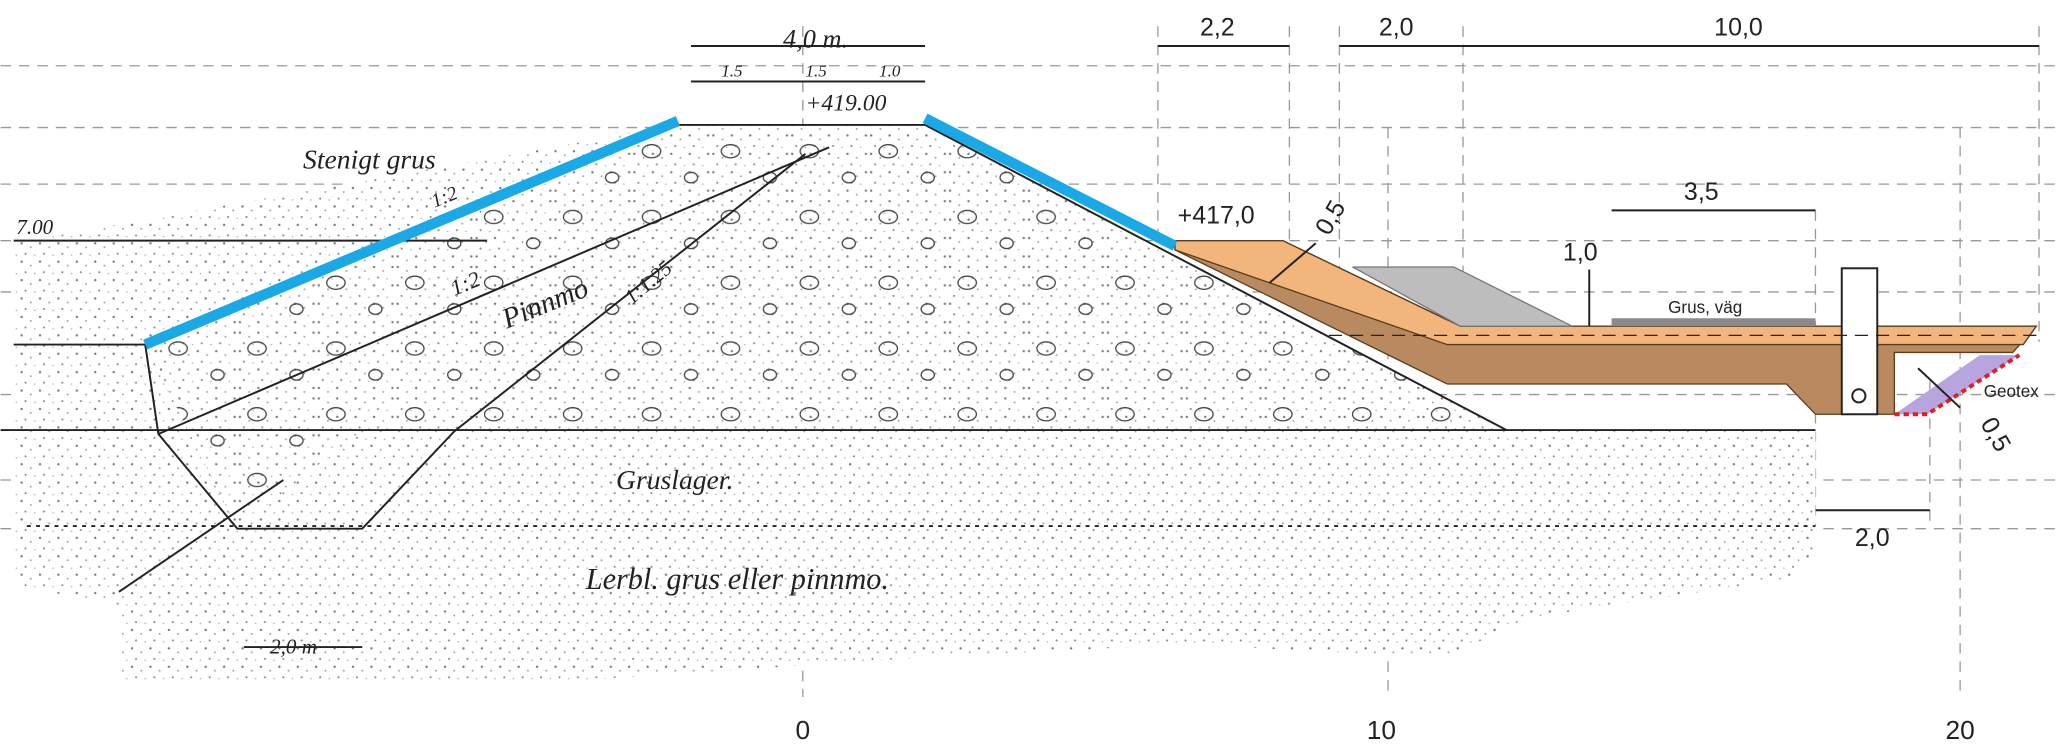  What do you see at coordinates (1959, 730) in the screenshot?
I see `x-tick-label: 20` at bounding box center [1959, 730].